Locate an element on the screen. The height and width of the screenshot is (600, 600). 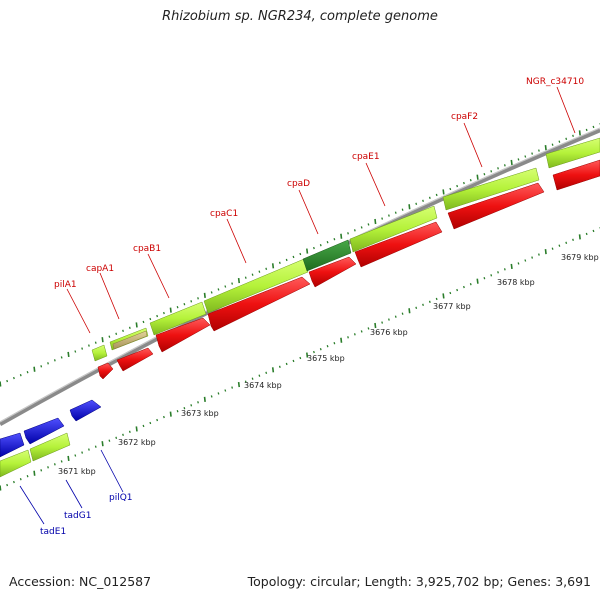
gene-label-cpaE1: cpaE1 is located at coordinates (366, 157).